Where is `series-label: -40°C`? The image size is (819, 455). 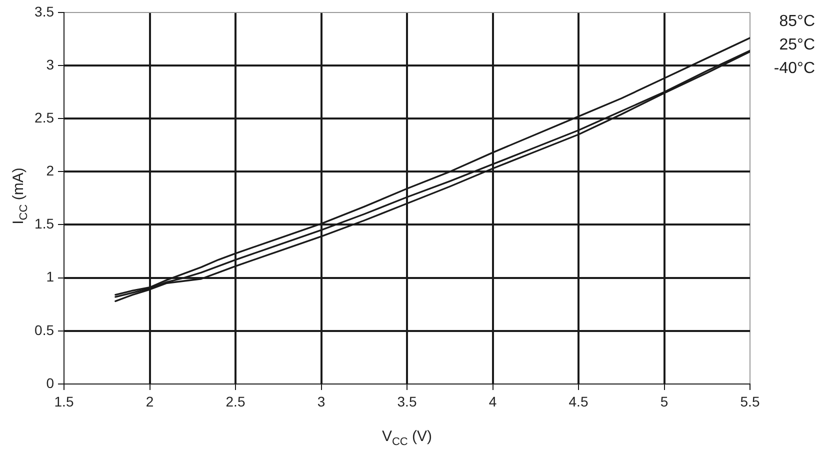 series-label: -40°C is located at coordinates (794, 68).